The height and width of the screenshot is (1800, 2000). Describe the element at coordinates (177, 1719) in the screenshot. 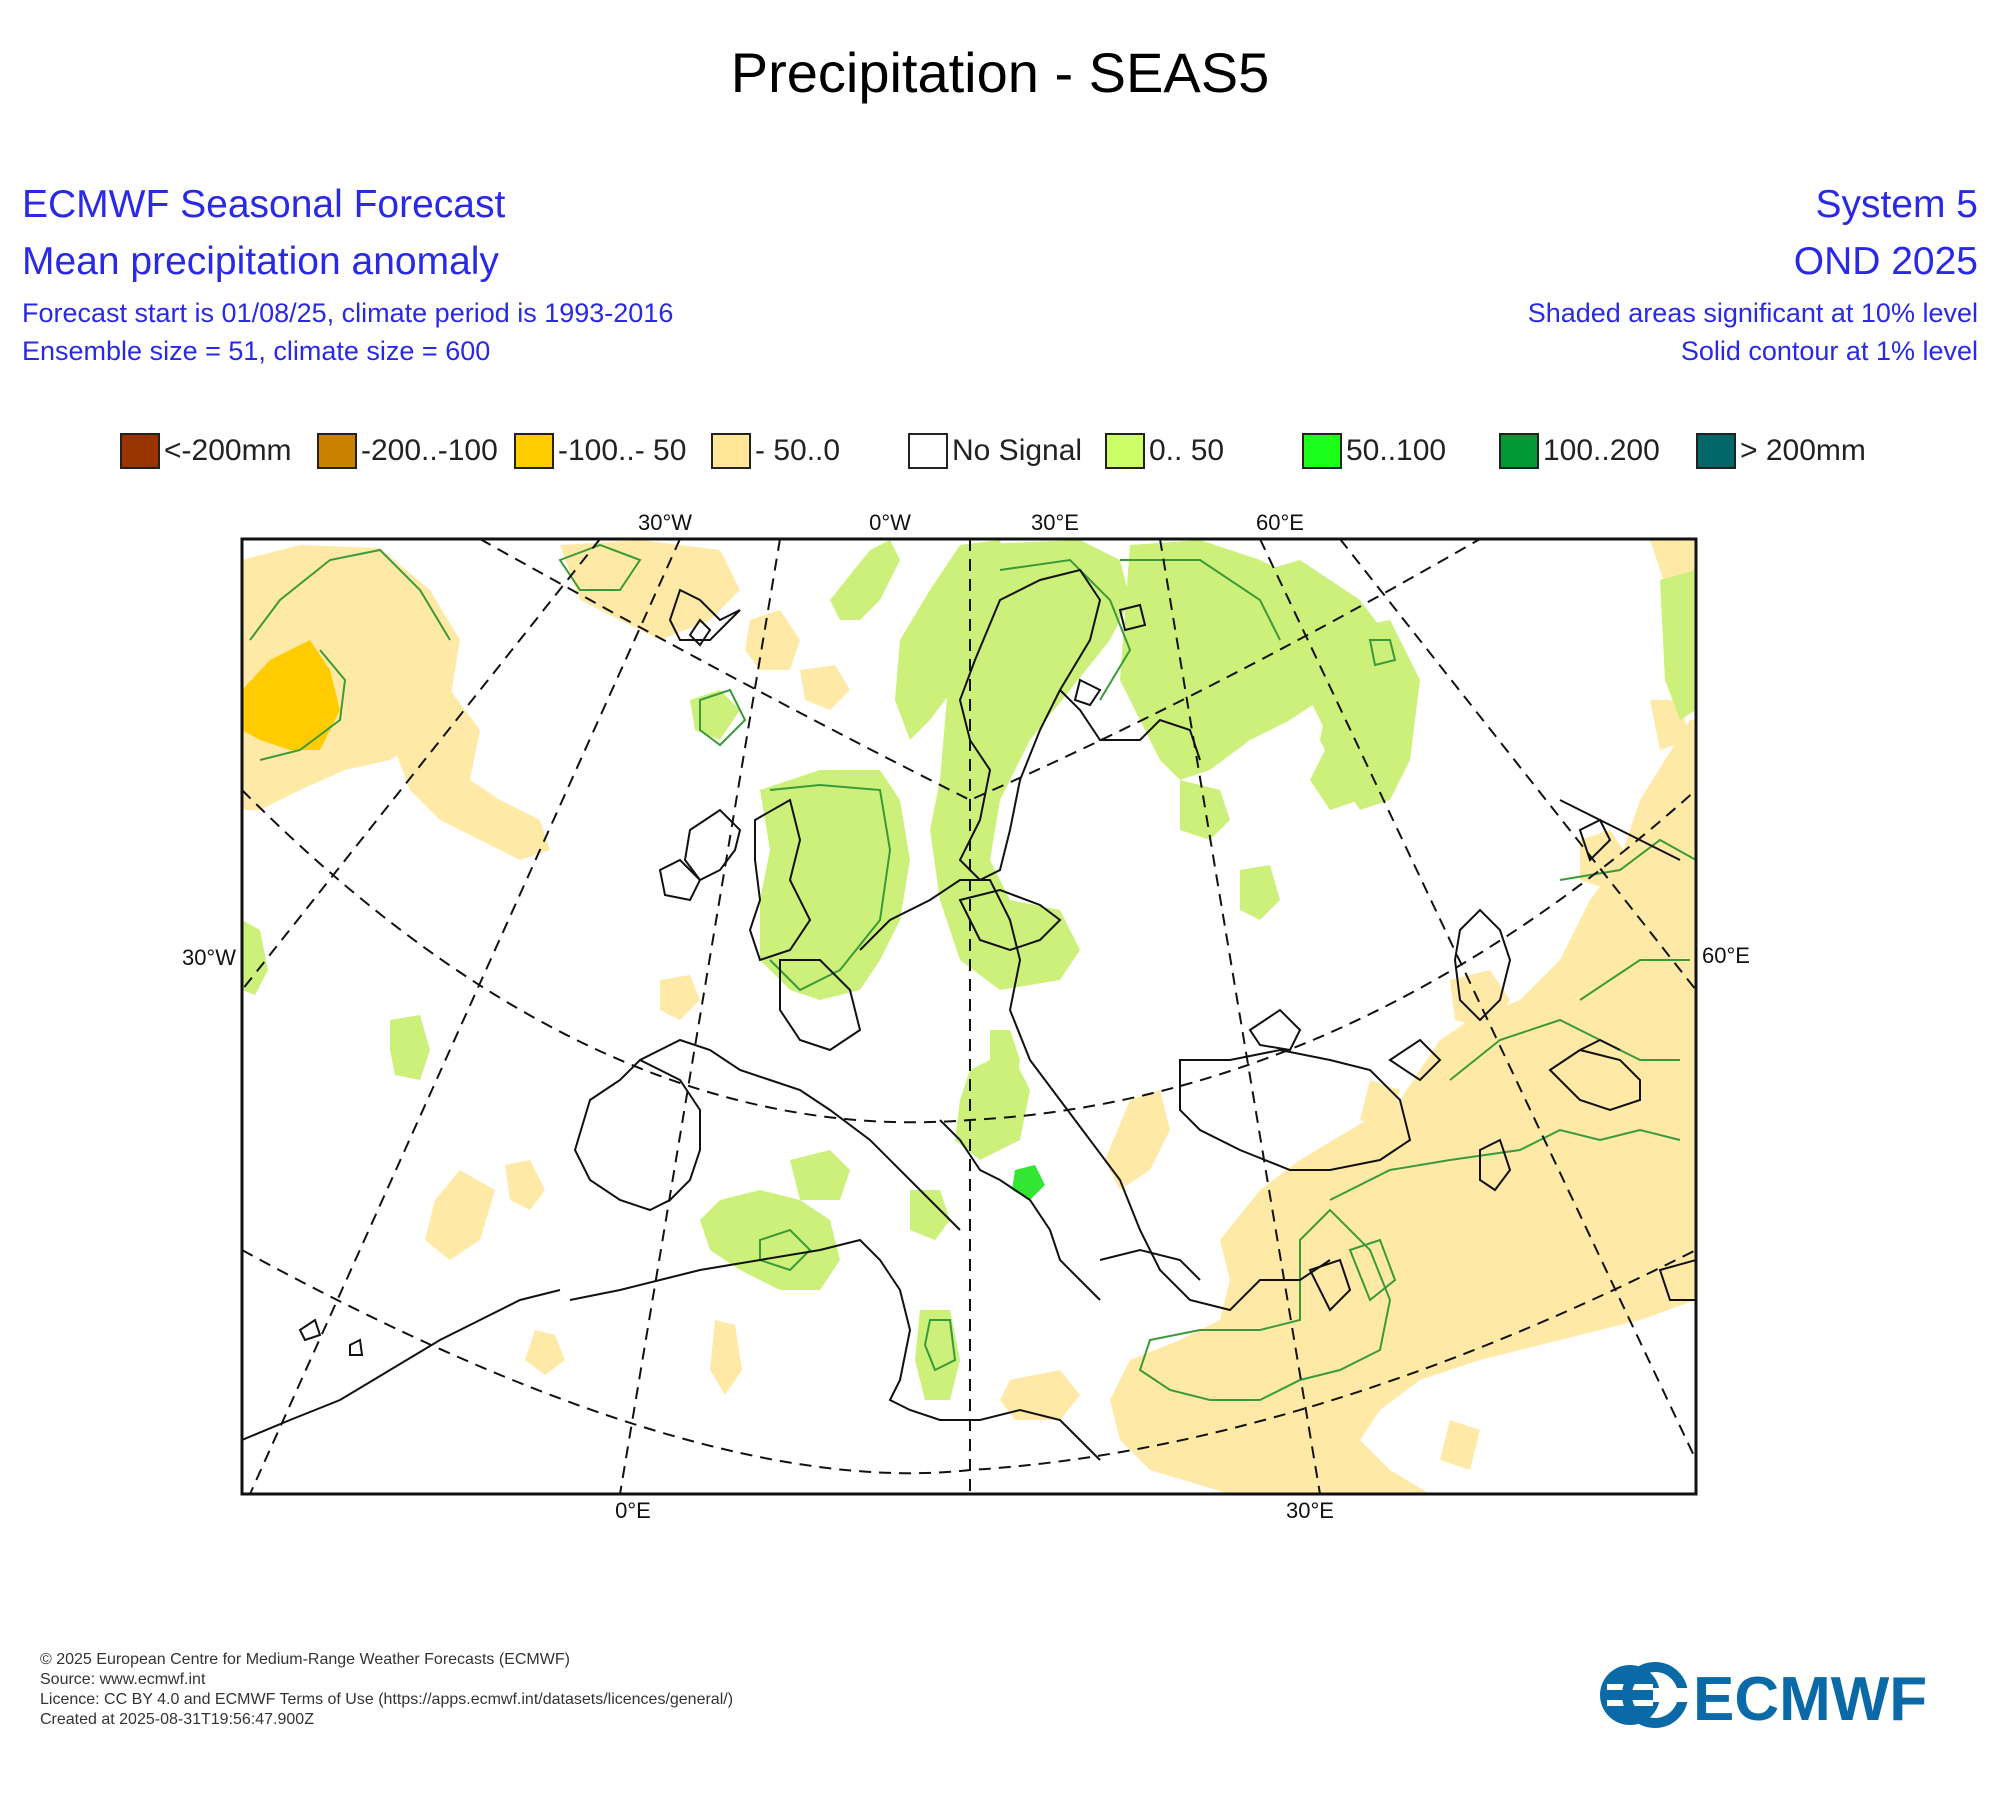

I see `footer-created: Created at 2025-08-31T19:56:47.900Z` at that location.